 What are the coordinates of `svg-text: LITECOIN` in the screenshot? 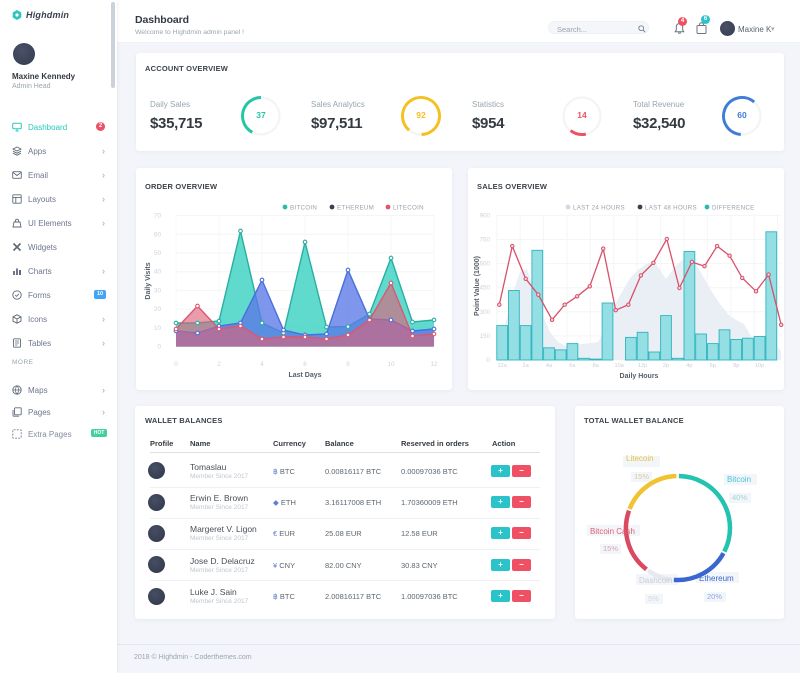 It's located at (408, 207).